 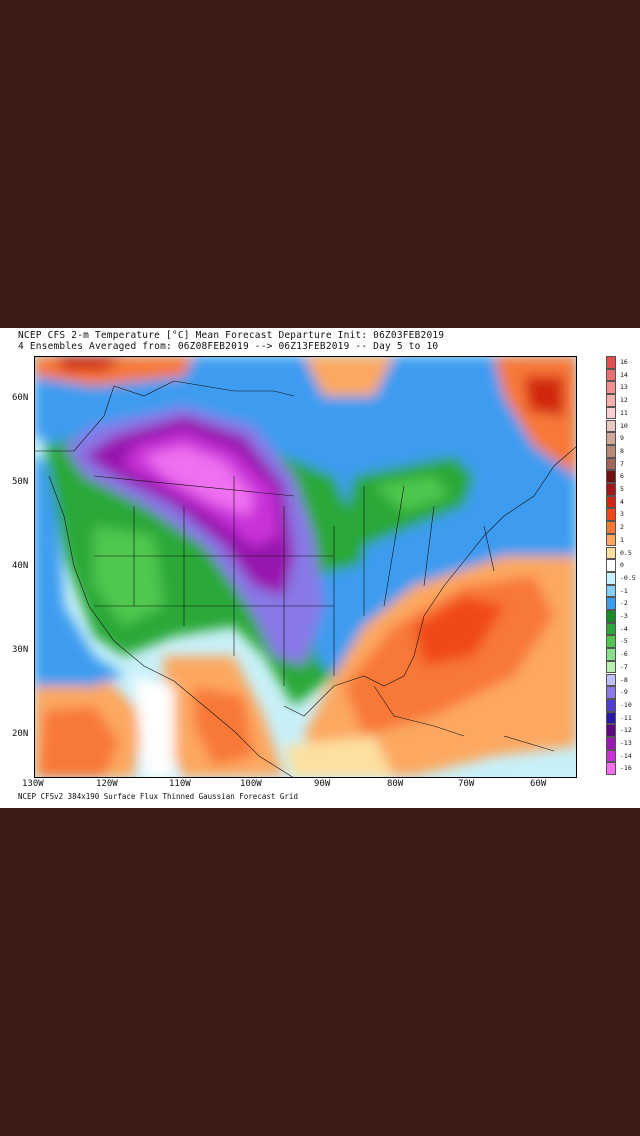 I want to click on legend-label: 8, so click(x=622, y=450).